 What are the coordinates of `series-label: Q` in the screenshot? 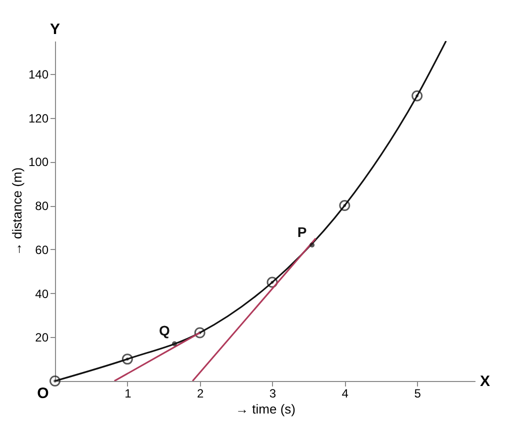 It's located at (164, 330).